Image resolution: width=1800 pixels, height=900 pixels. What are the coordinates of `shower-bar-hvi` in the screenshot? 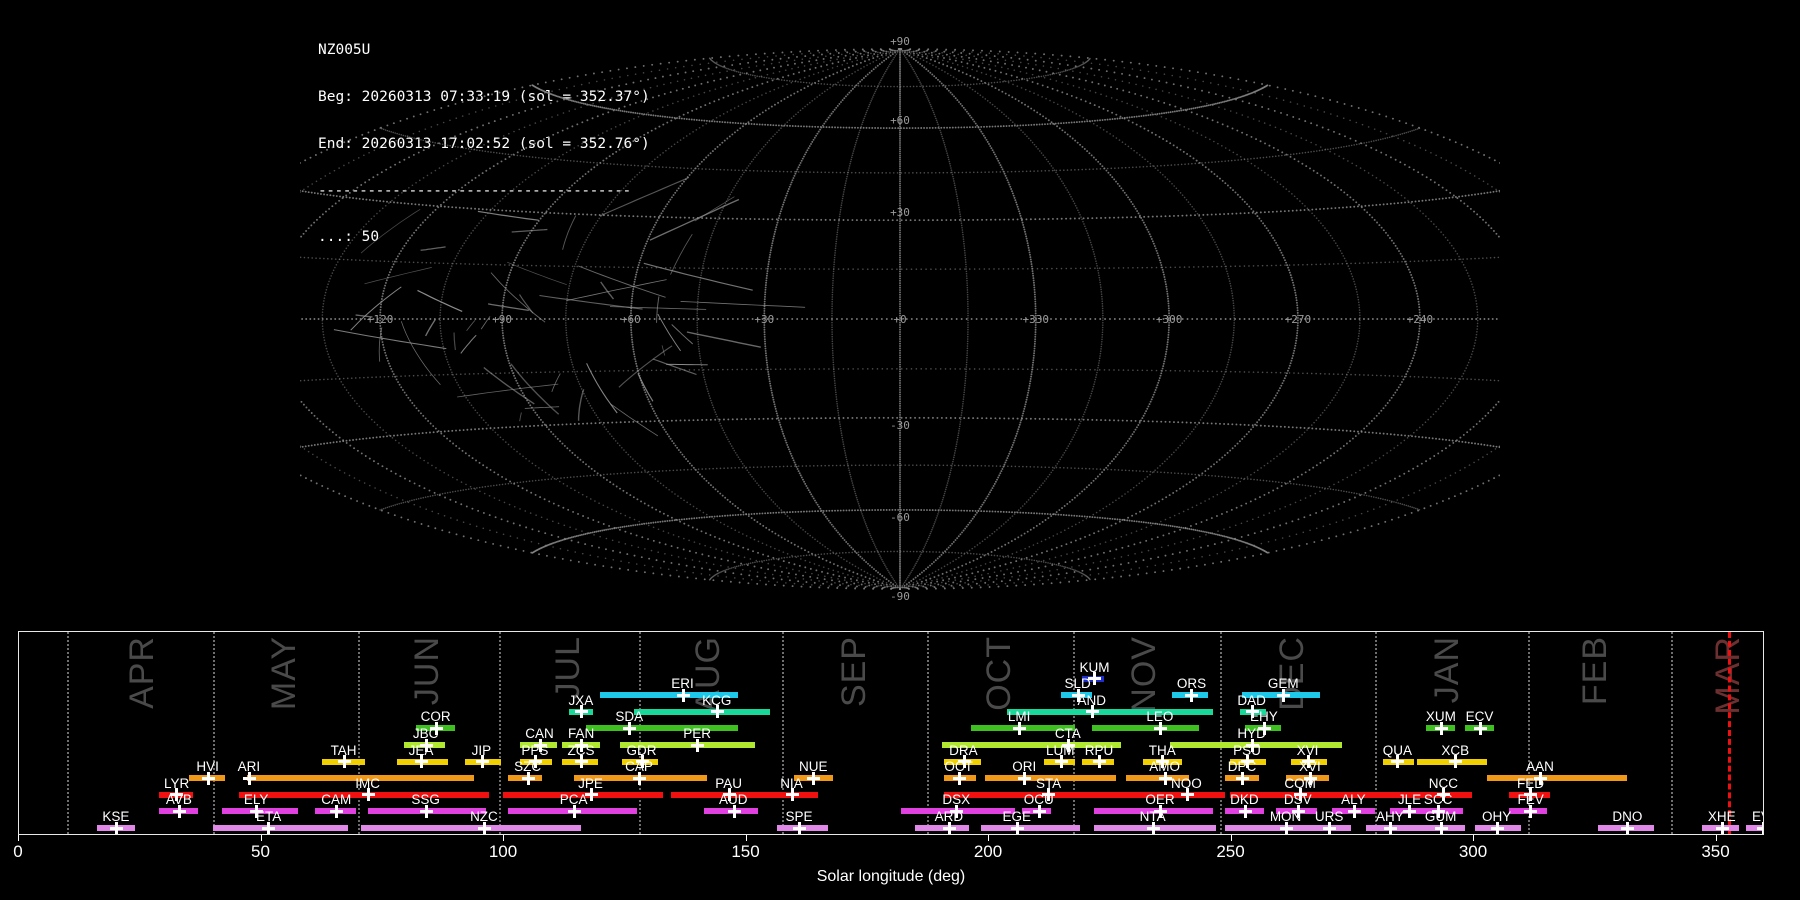 It's located at (206, 778).